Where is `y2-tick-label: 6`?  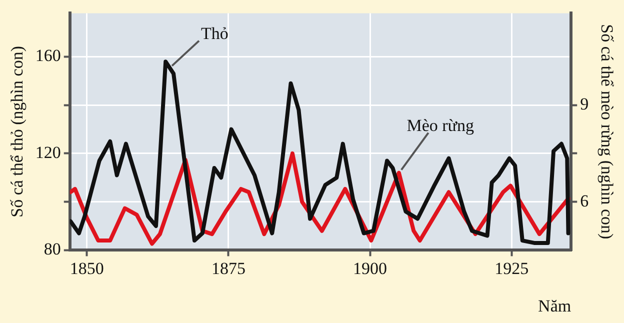
y2-tick-label: 6 is located at coordinates (584, 200).